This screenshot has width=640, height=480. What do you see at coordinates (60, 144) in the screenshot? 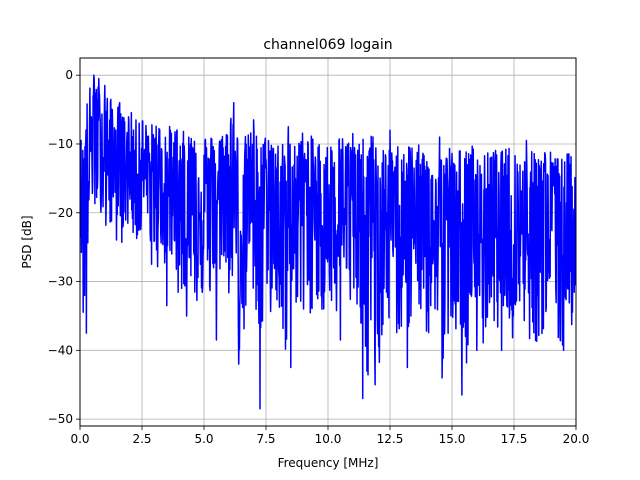
I see `y-tick-label: −10` at bounding box center [60, 144].